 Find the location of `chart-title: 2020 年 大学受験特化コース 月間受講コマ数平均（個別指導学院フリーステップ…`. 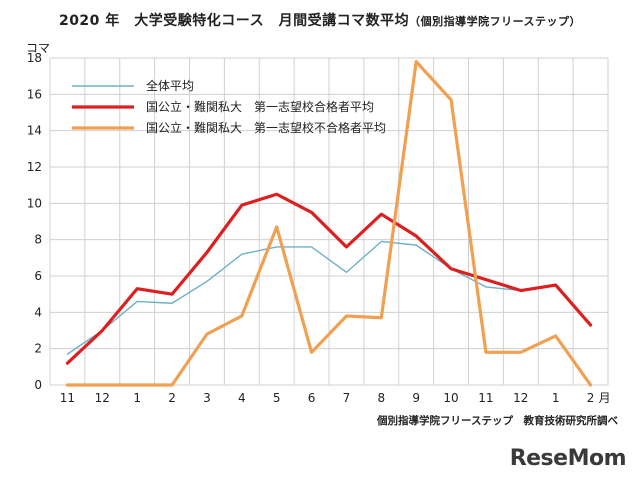

chart-title: 2020 年 大学受験特化コース 月間受講コマ数平均（個別指導学院フリーステップ… is located at coordinates (320, 20).